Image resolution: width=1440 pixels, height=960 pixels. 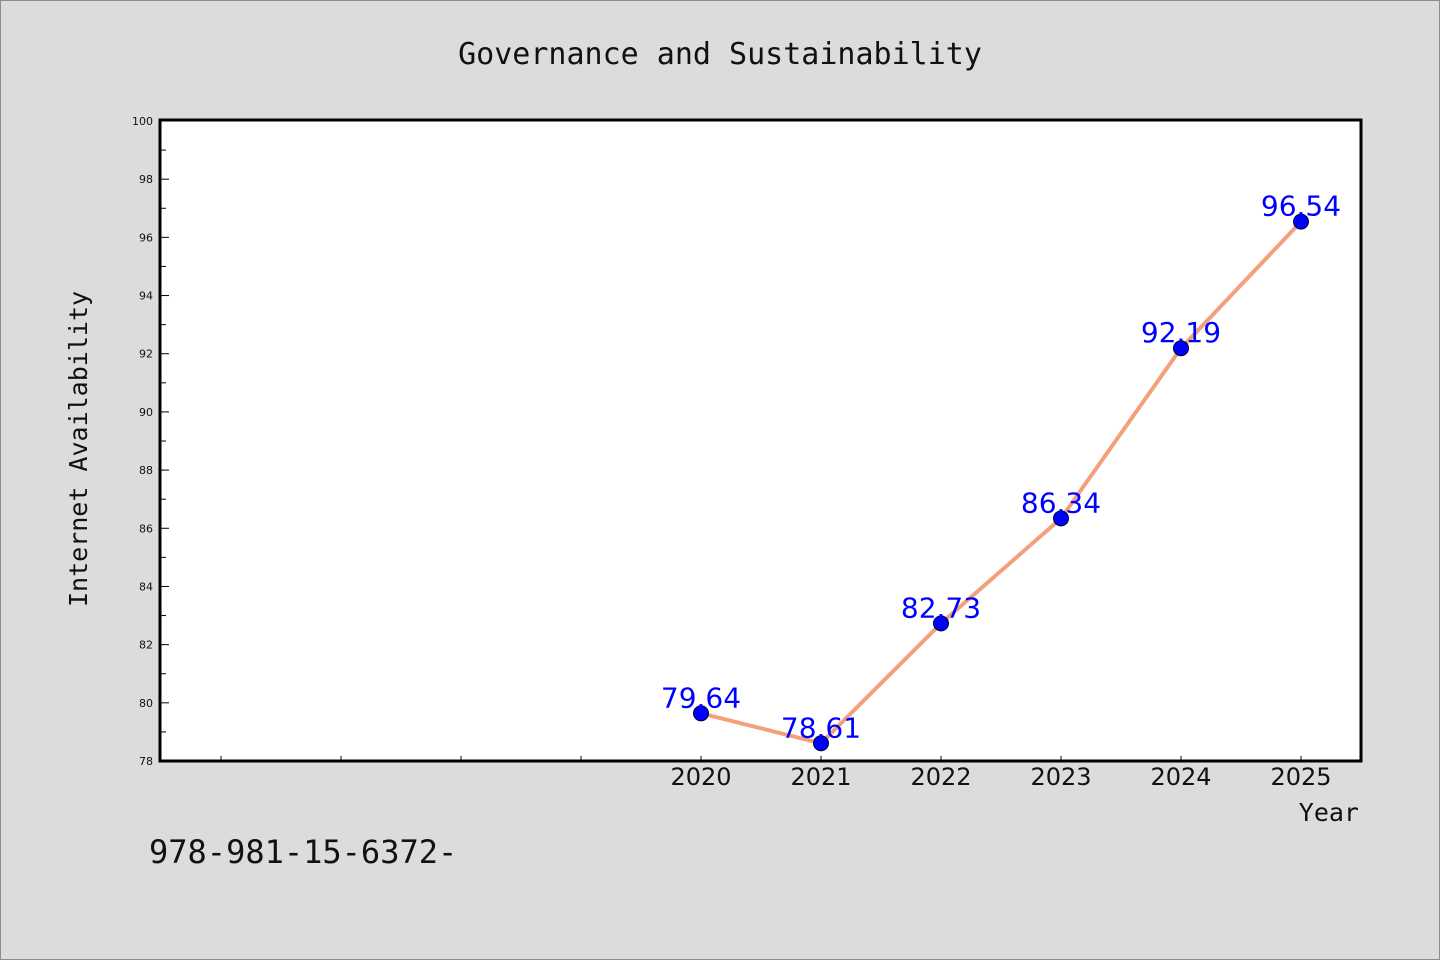 What do you see at coordinates (146, 761) in the screenshot?
I see `y-tick-label: 78` at bounding box center [146, 761].